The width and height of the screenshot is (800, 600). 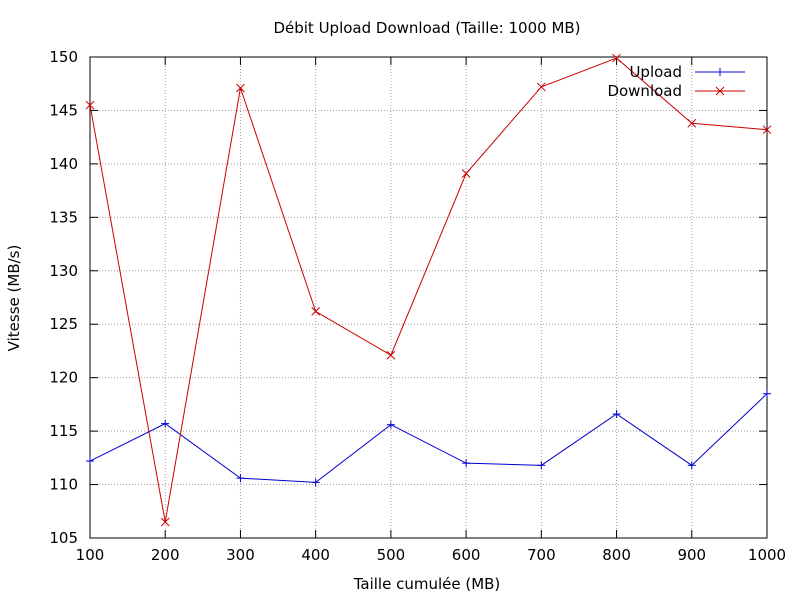 What do you see at coordinates (315, 555) in the screenshot?
I see `x-tick-label: 400` at bounding box center [315, 555].